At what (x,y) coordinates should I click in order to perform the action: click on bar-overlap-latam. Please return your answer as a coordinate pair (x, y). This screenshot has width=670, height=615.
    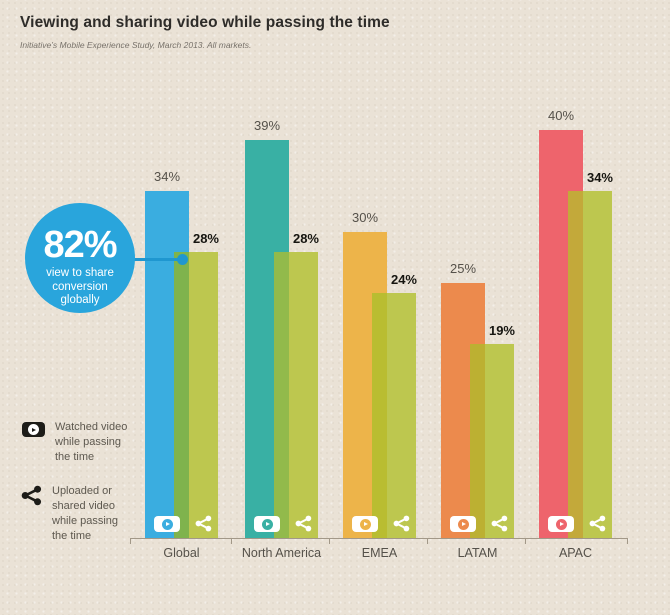
    Looking at the image, I should click on (477, 441).